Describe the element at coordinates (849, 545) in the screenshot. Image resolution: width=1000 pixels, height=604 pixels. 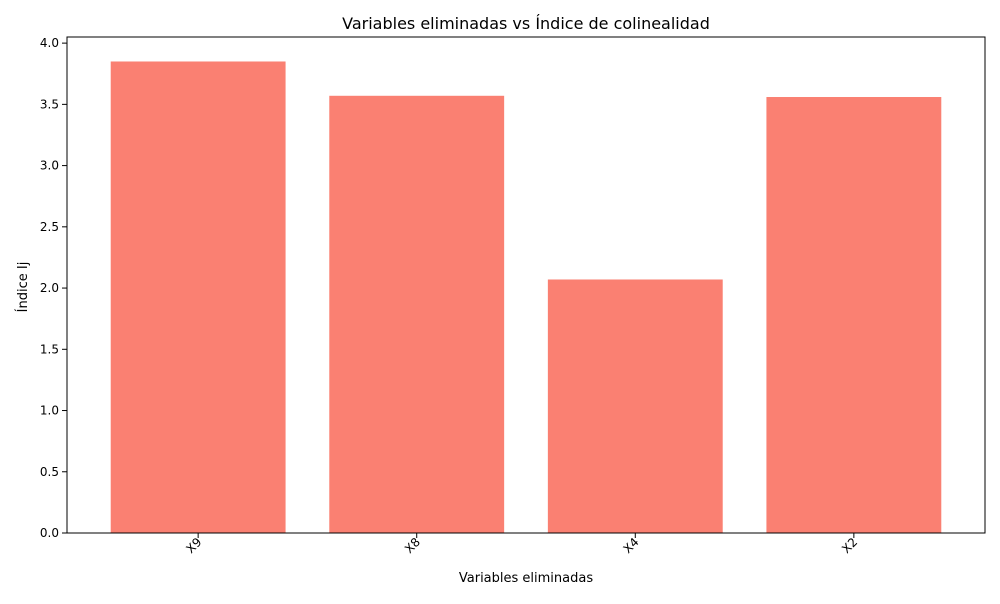
I see `x-tick-label: X2` at that location.